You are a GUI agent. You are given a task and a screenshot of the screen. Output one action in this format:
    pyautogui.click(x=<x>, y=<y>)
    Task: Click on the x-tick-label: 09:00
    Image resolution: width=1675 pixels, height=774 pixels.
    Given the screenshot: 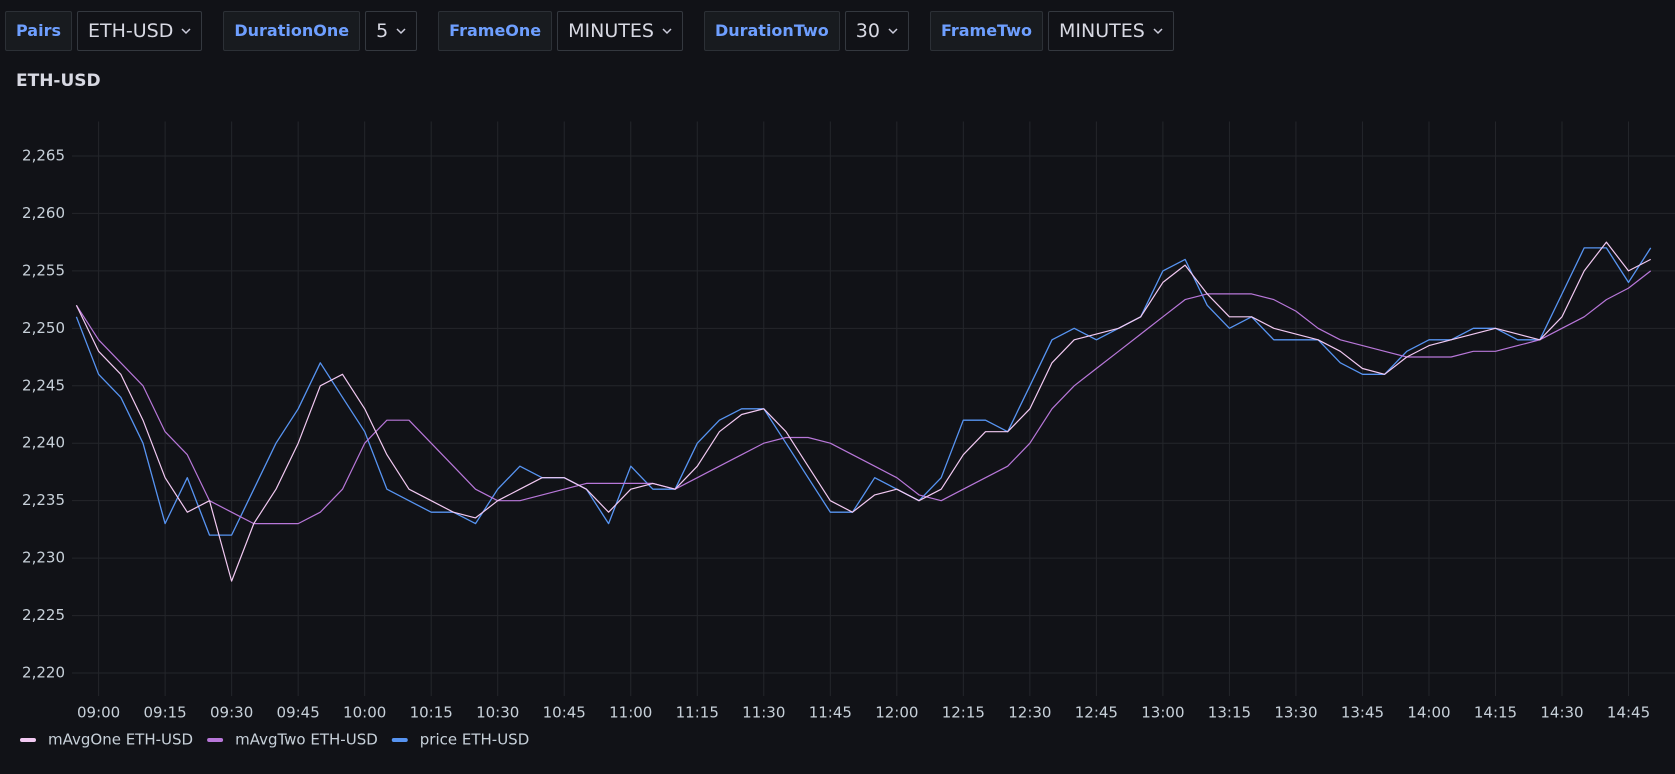 What is the action you would take?
    pyautogui.click(x=98, y=713)
    